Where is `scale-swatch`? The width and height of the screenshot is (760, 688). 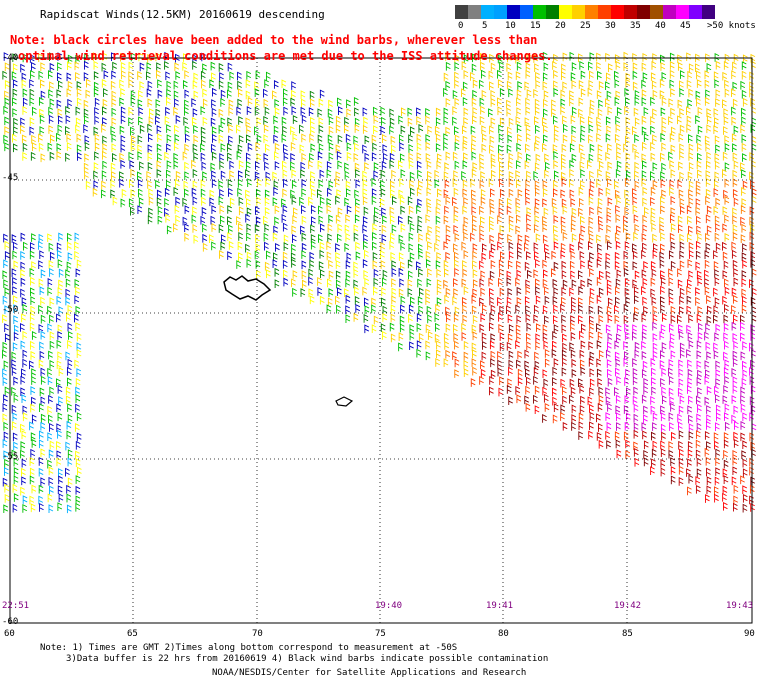
scale-swatch is located at coordinates (539, 12).